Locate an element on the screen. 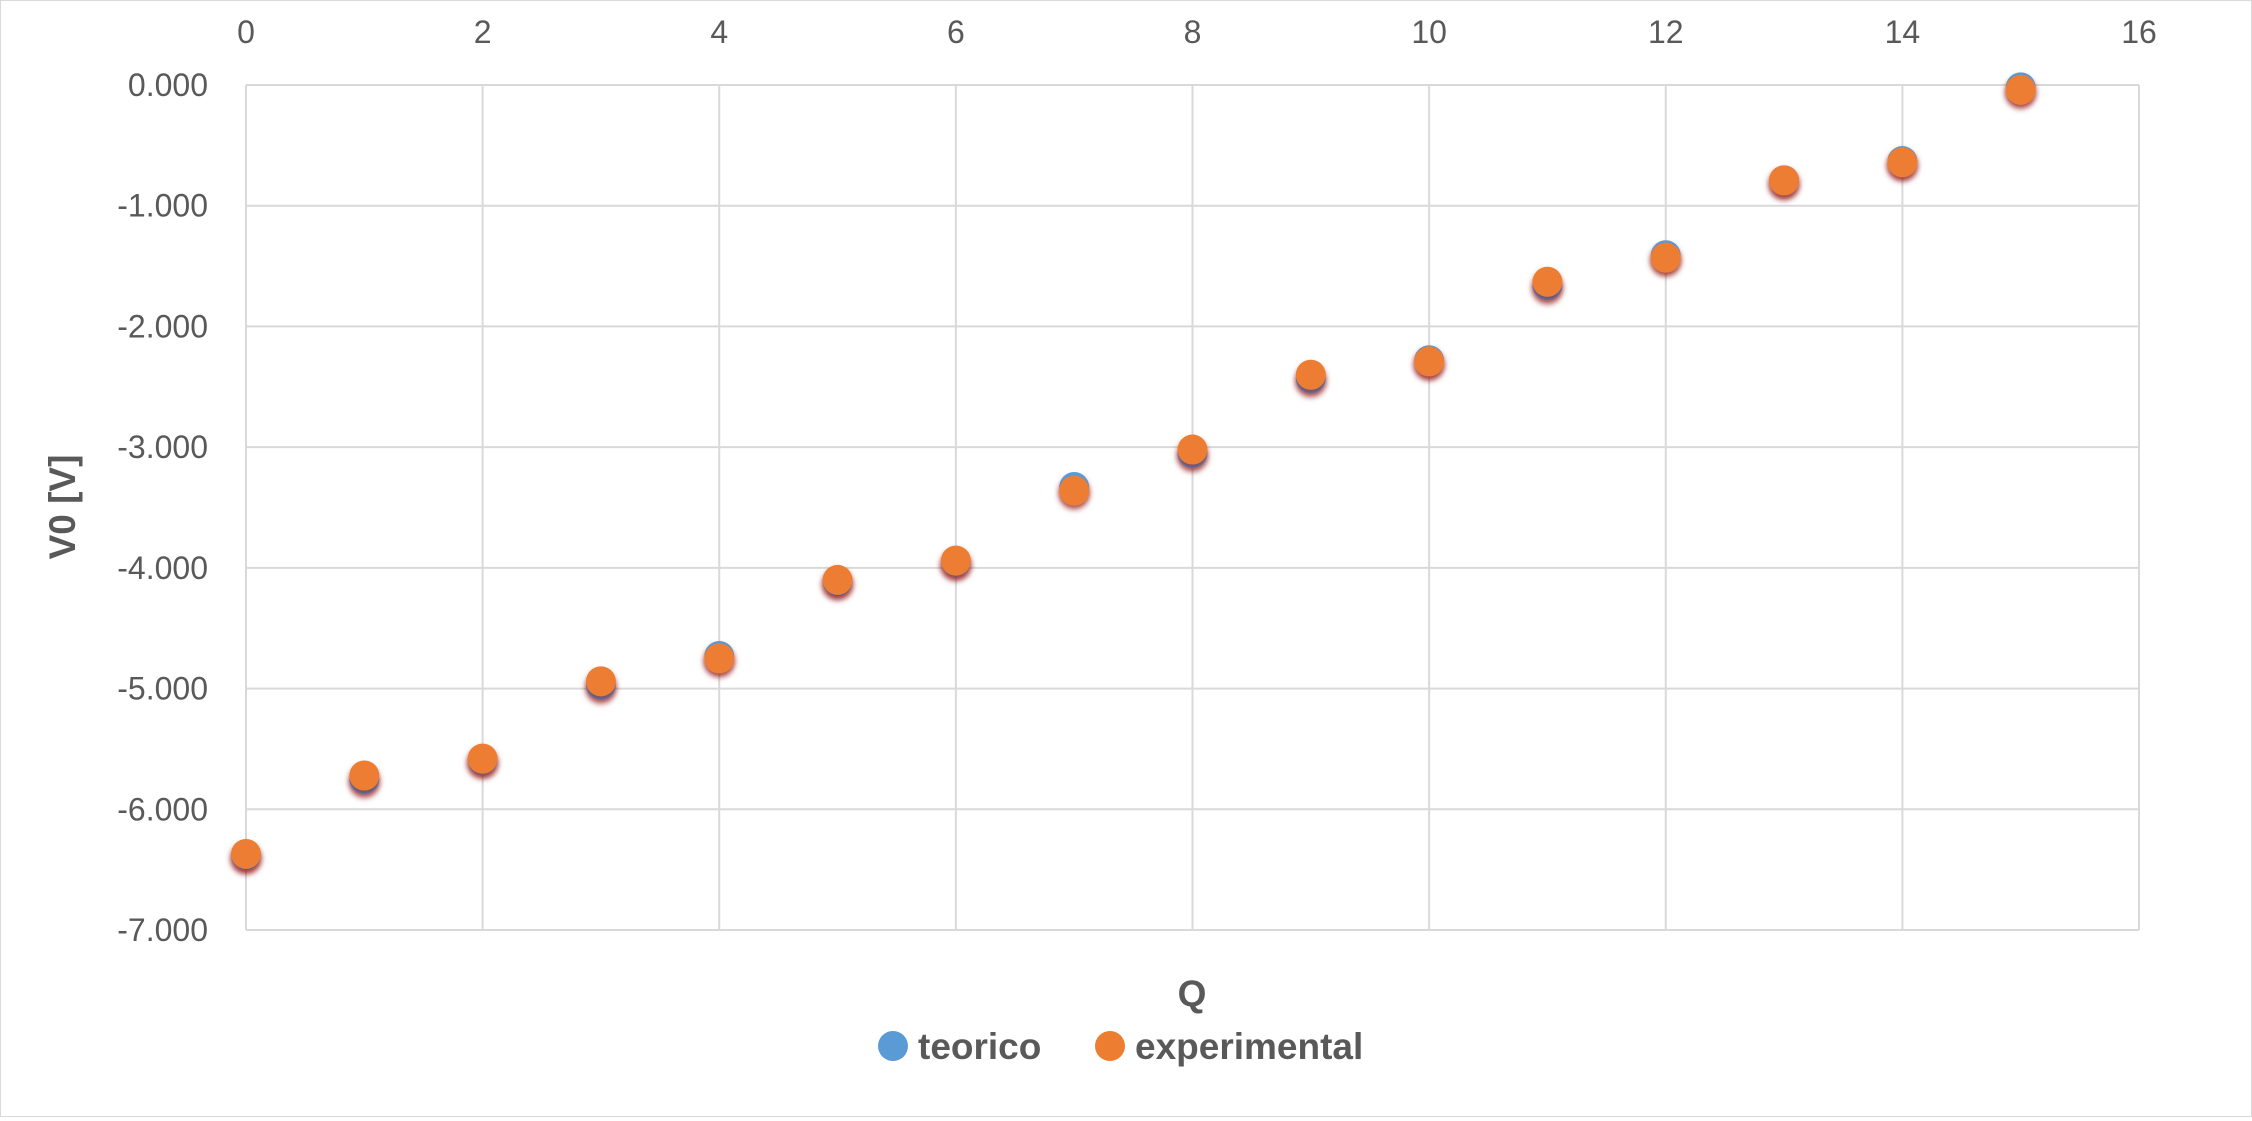 The image size is (2252, 1121). legend-marker-experimental is located at coordinates (1110, 1046).